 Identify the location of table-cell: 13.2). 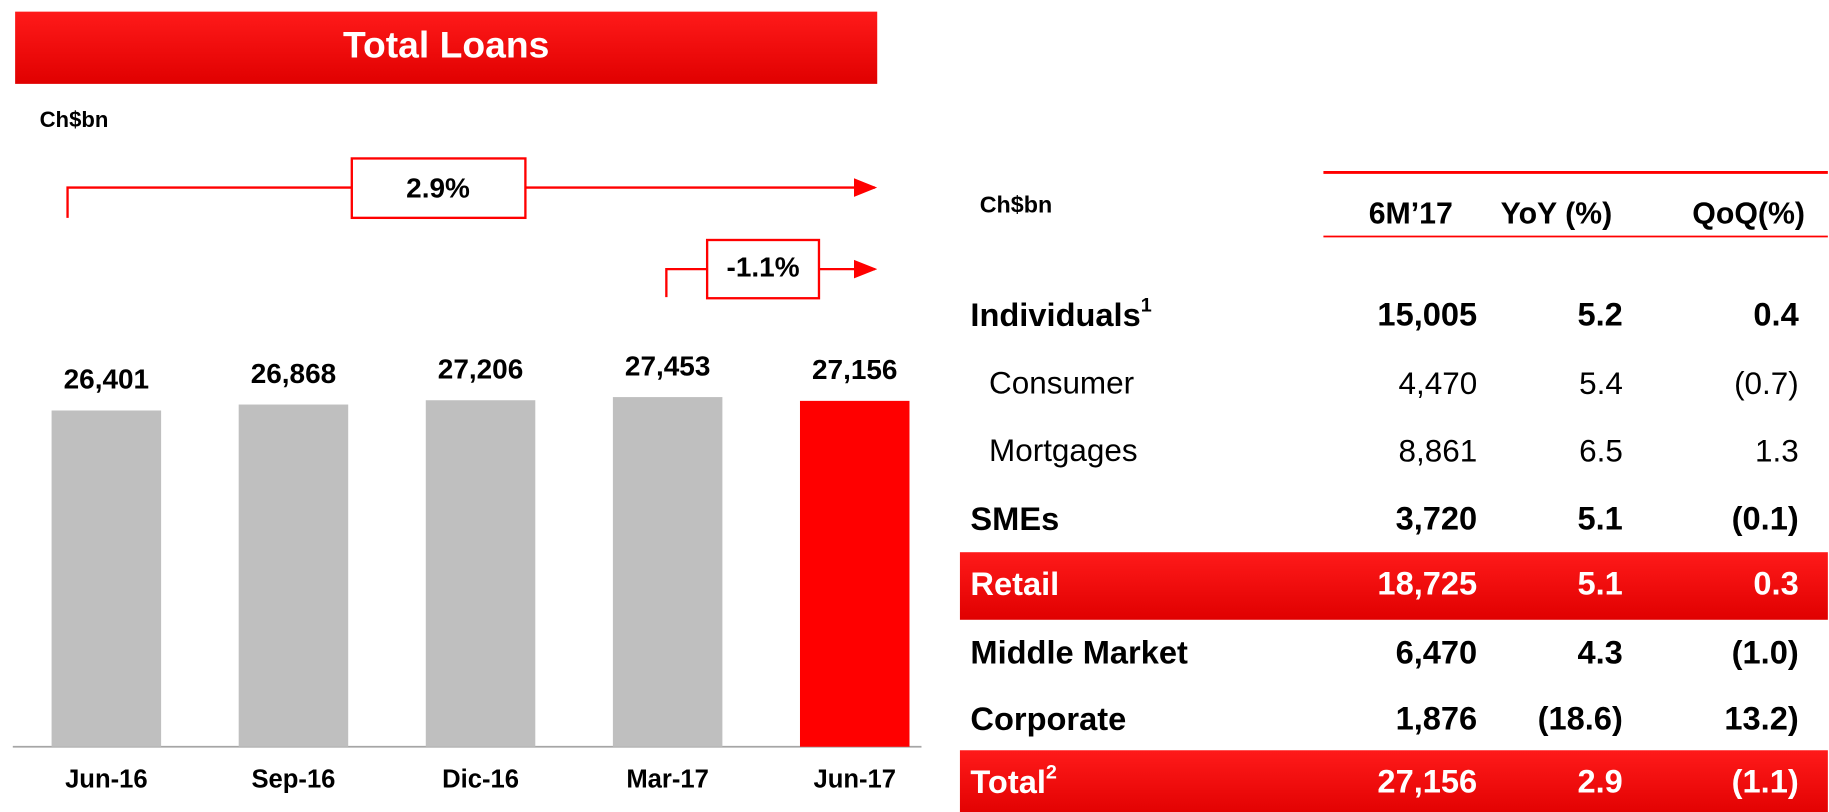
(1761, 718).